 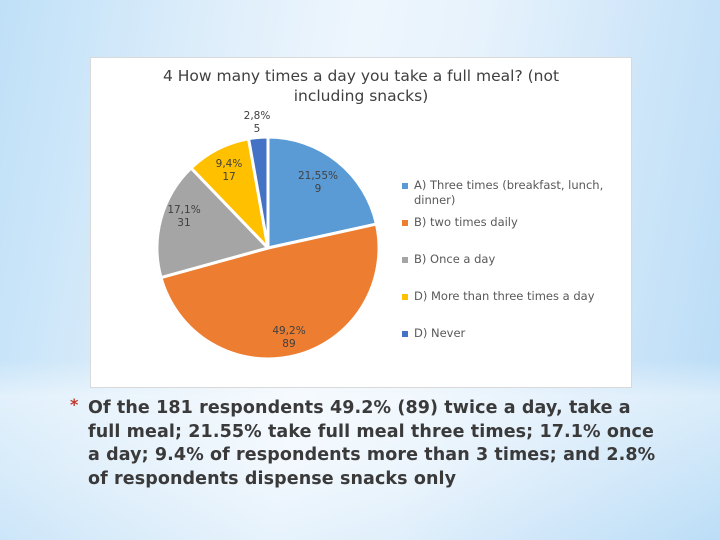 I want to click on legend-item-never: D) Never, so click(x=433, y=333).